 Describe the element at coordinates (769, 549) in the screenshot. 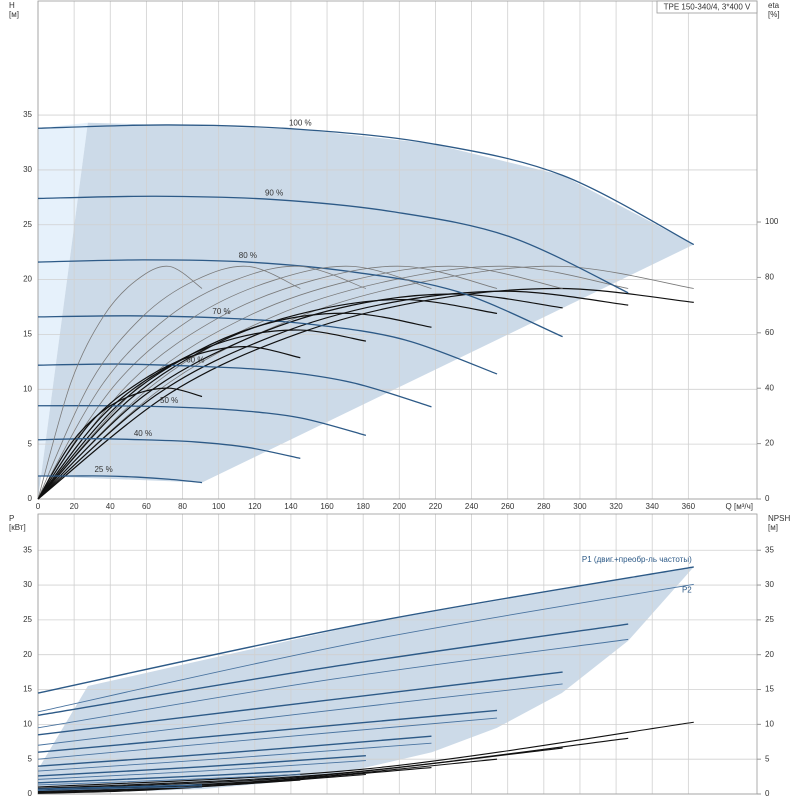

I see `y2-tick-label: 35` at that location.